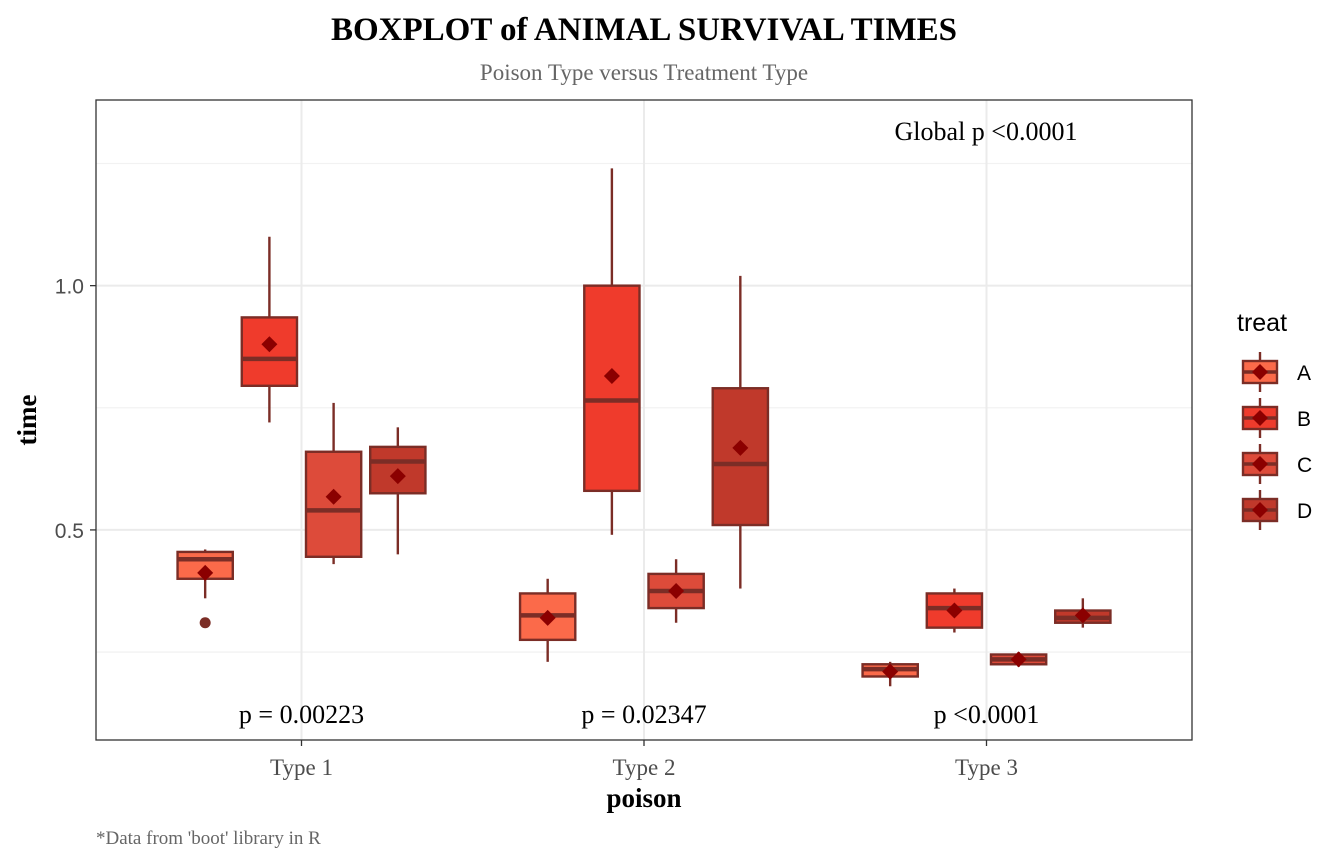  What do you see at coordinates (1276, 418) in the screenshot?
I see `legend-item-B: B` at bounding box center [1276, 418].